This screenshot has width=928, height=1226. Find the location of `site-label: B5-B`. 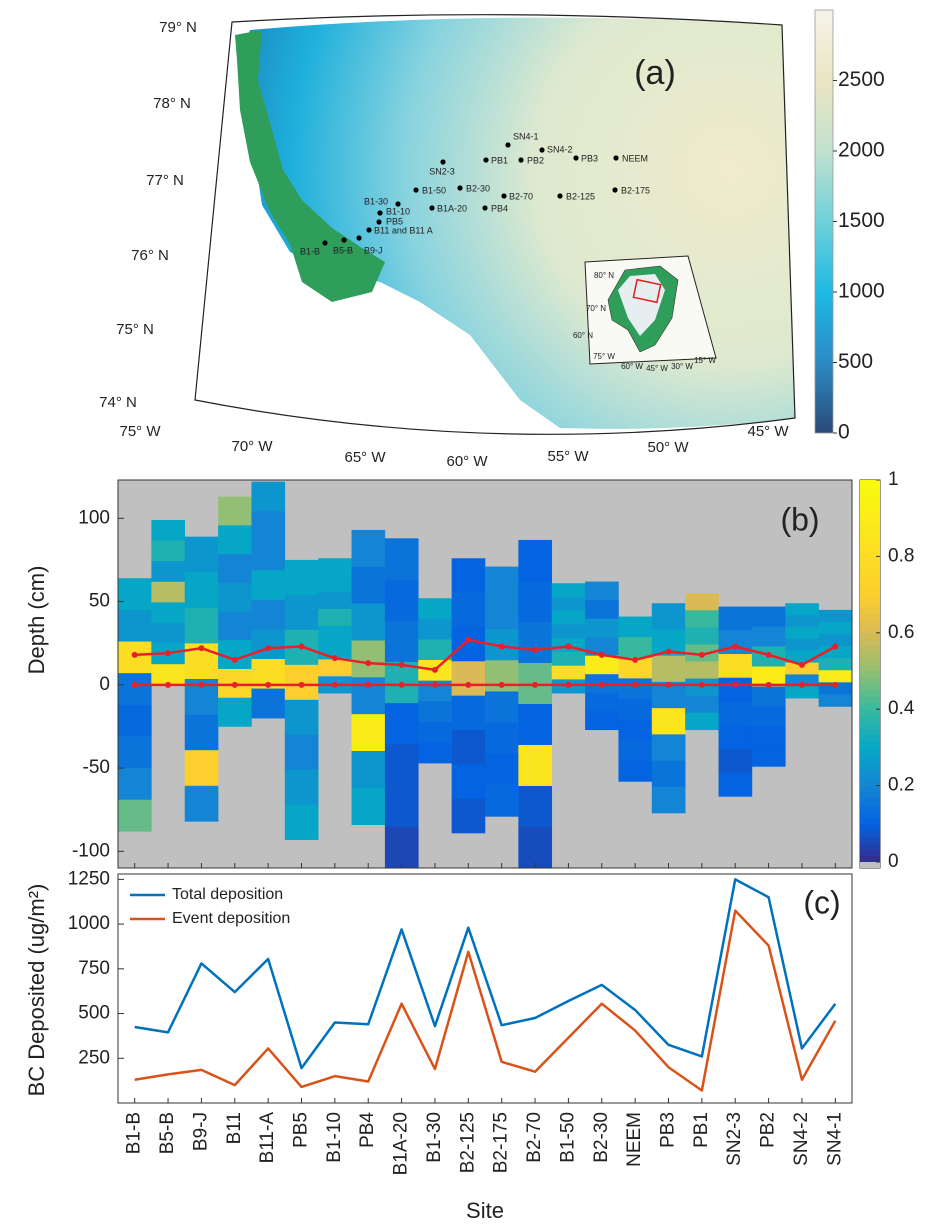

site-label: B5-B is located at coordinates (343, 250).